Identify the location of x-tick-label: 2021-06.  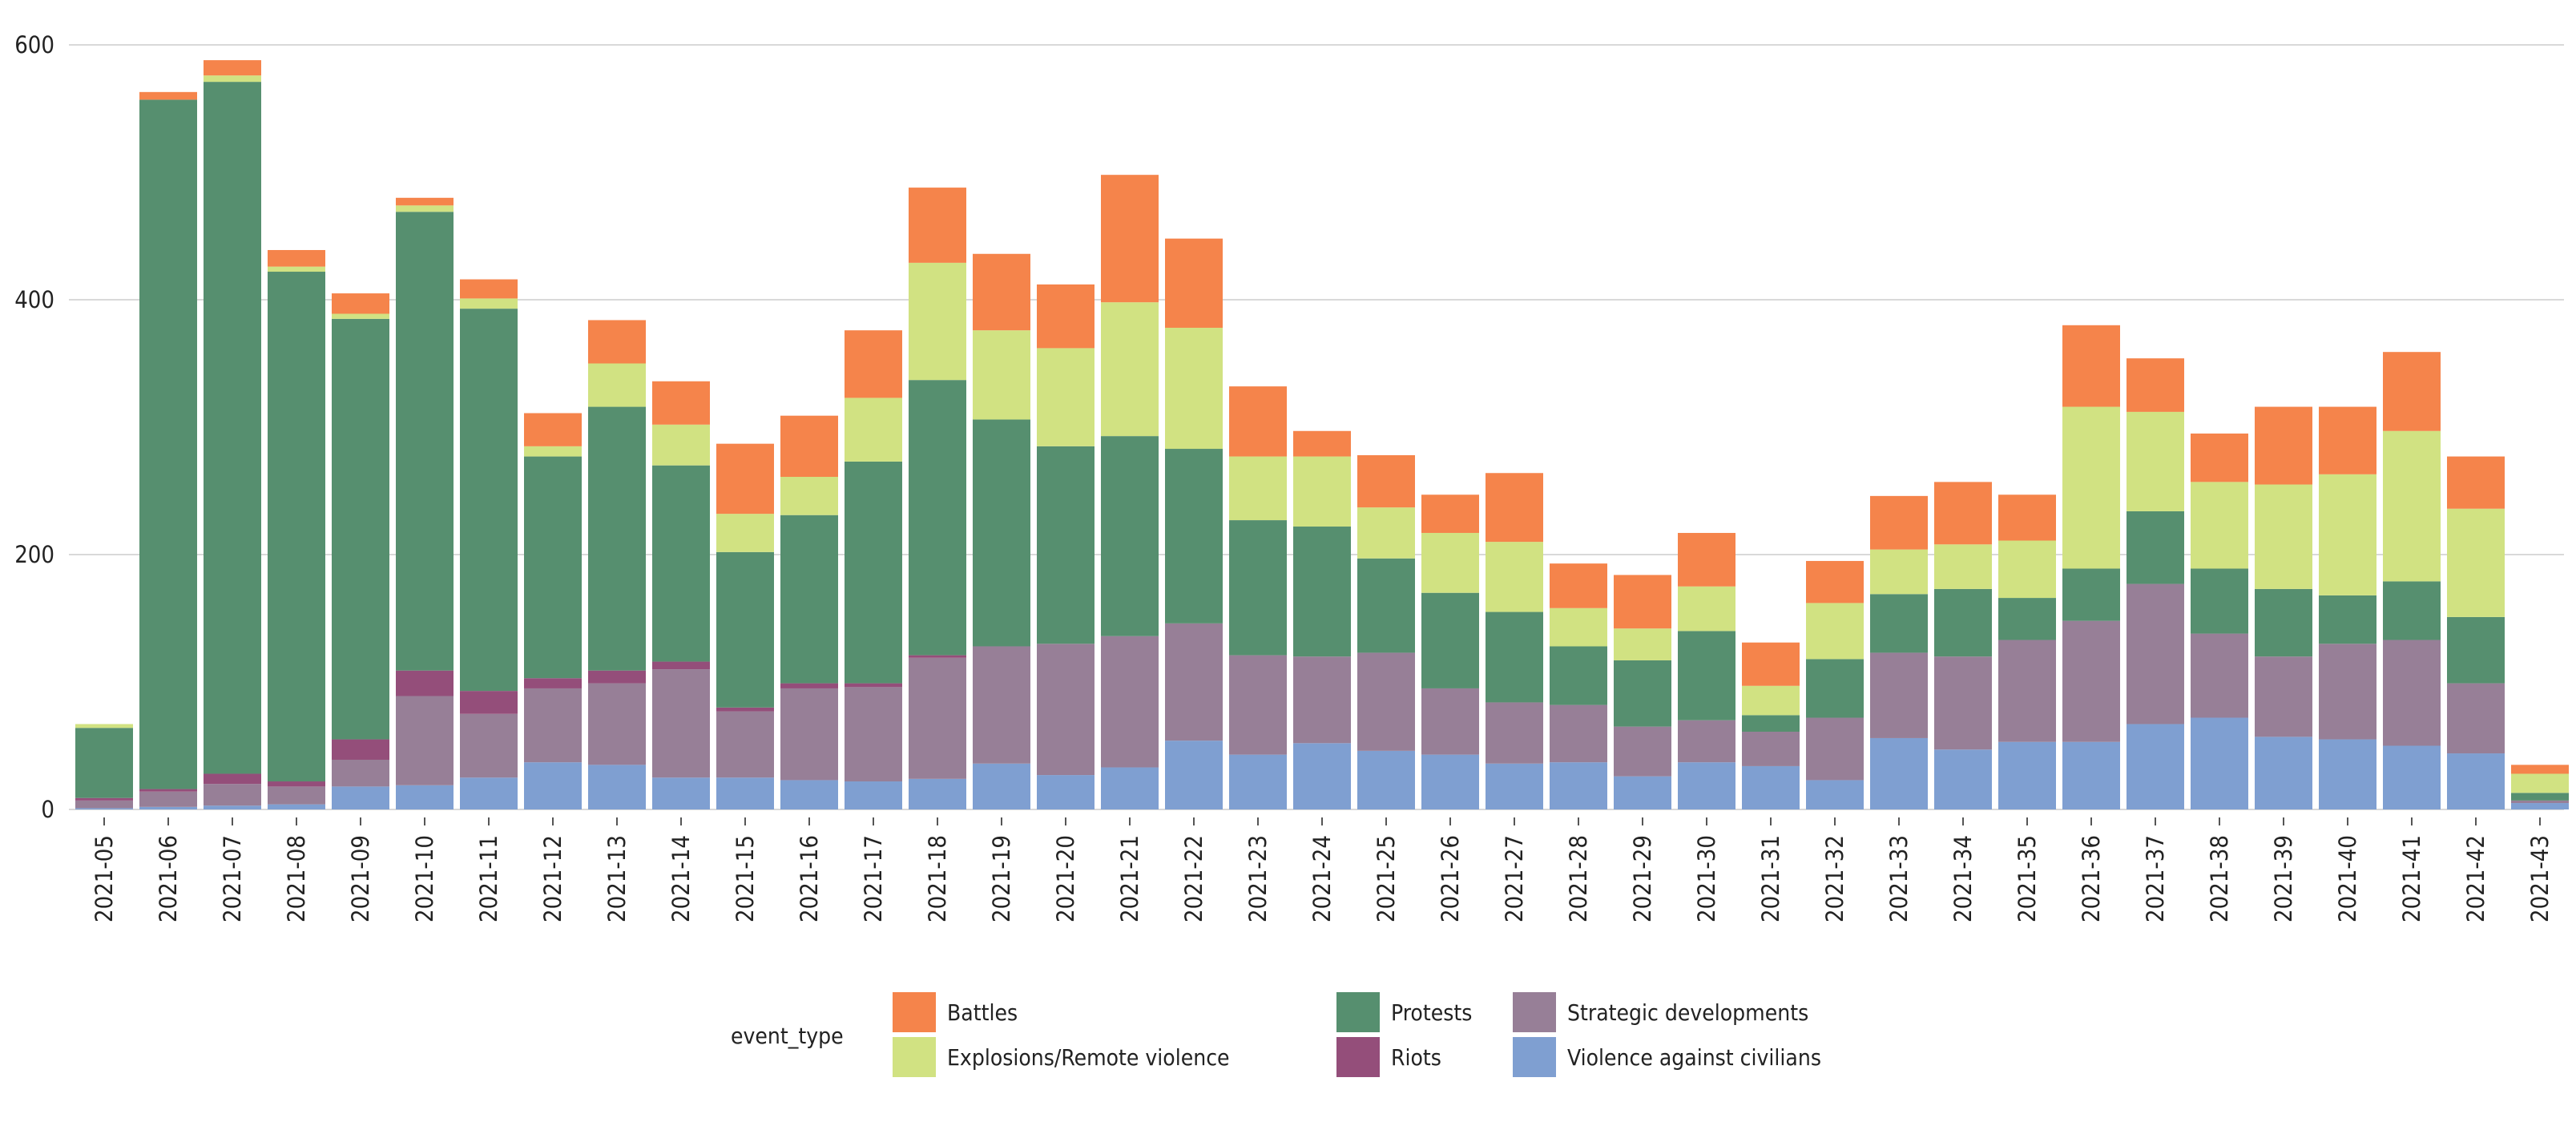
(168, 878).